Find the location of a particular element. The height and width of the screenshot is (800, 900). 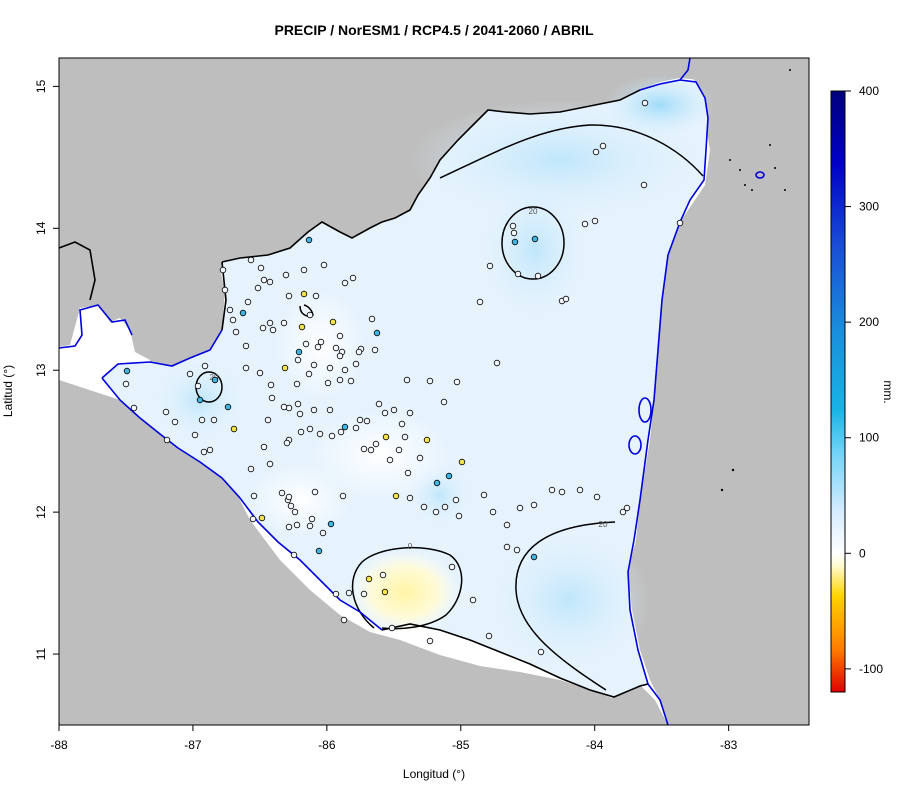

contour-north-east is located at coordinates (571, 151).